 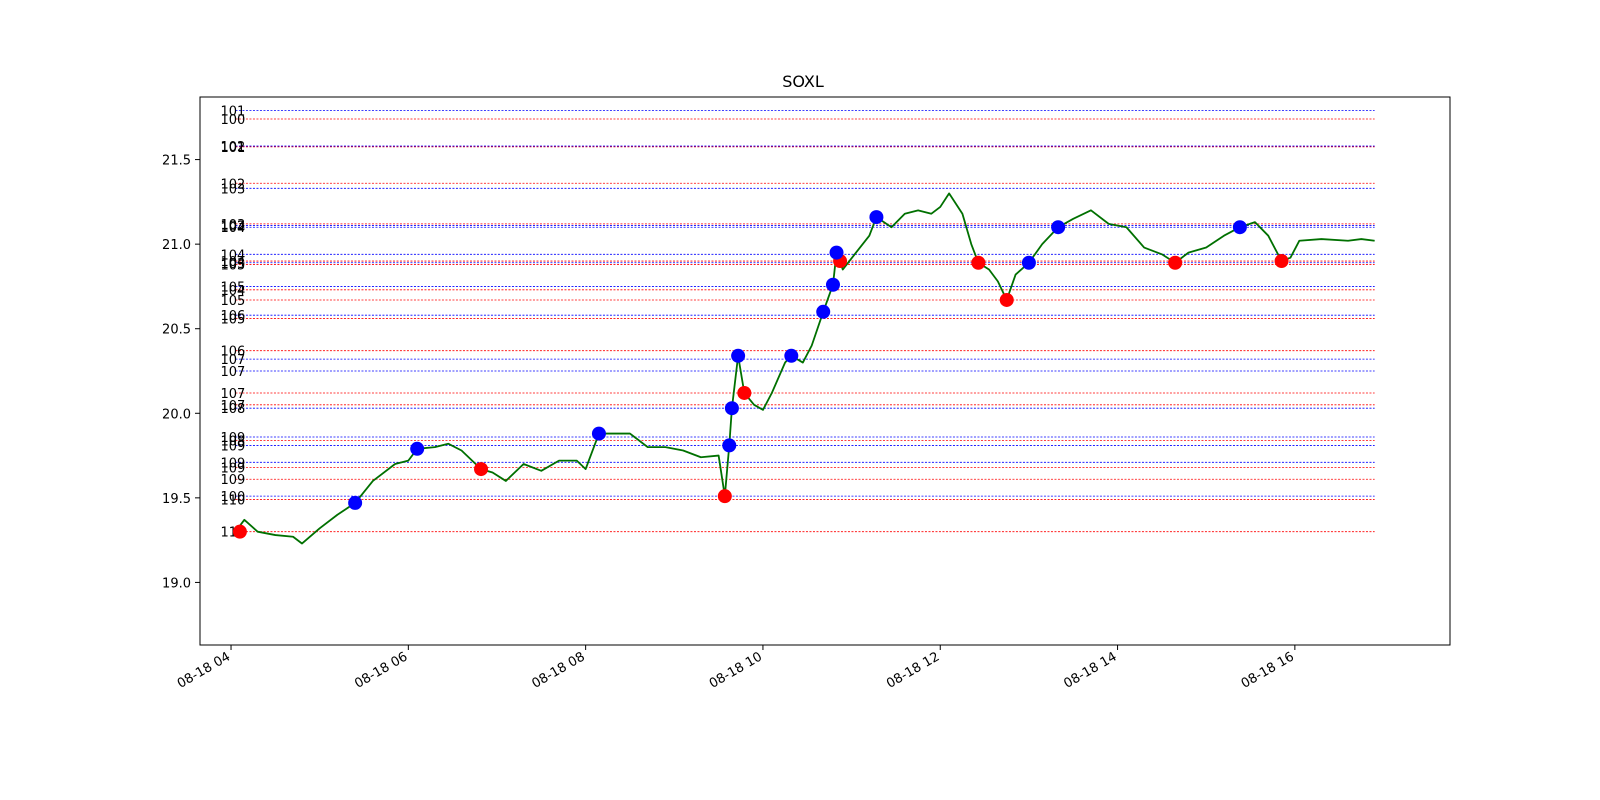 What do you see at coordinates (232, 501) in the screenshot?
I see `level-label: 110` at bounding box center [232, 501].